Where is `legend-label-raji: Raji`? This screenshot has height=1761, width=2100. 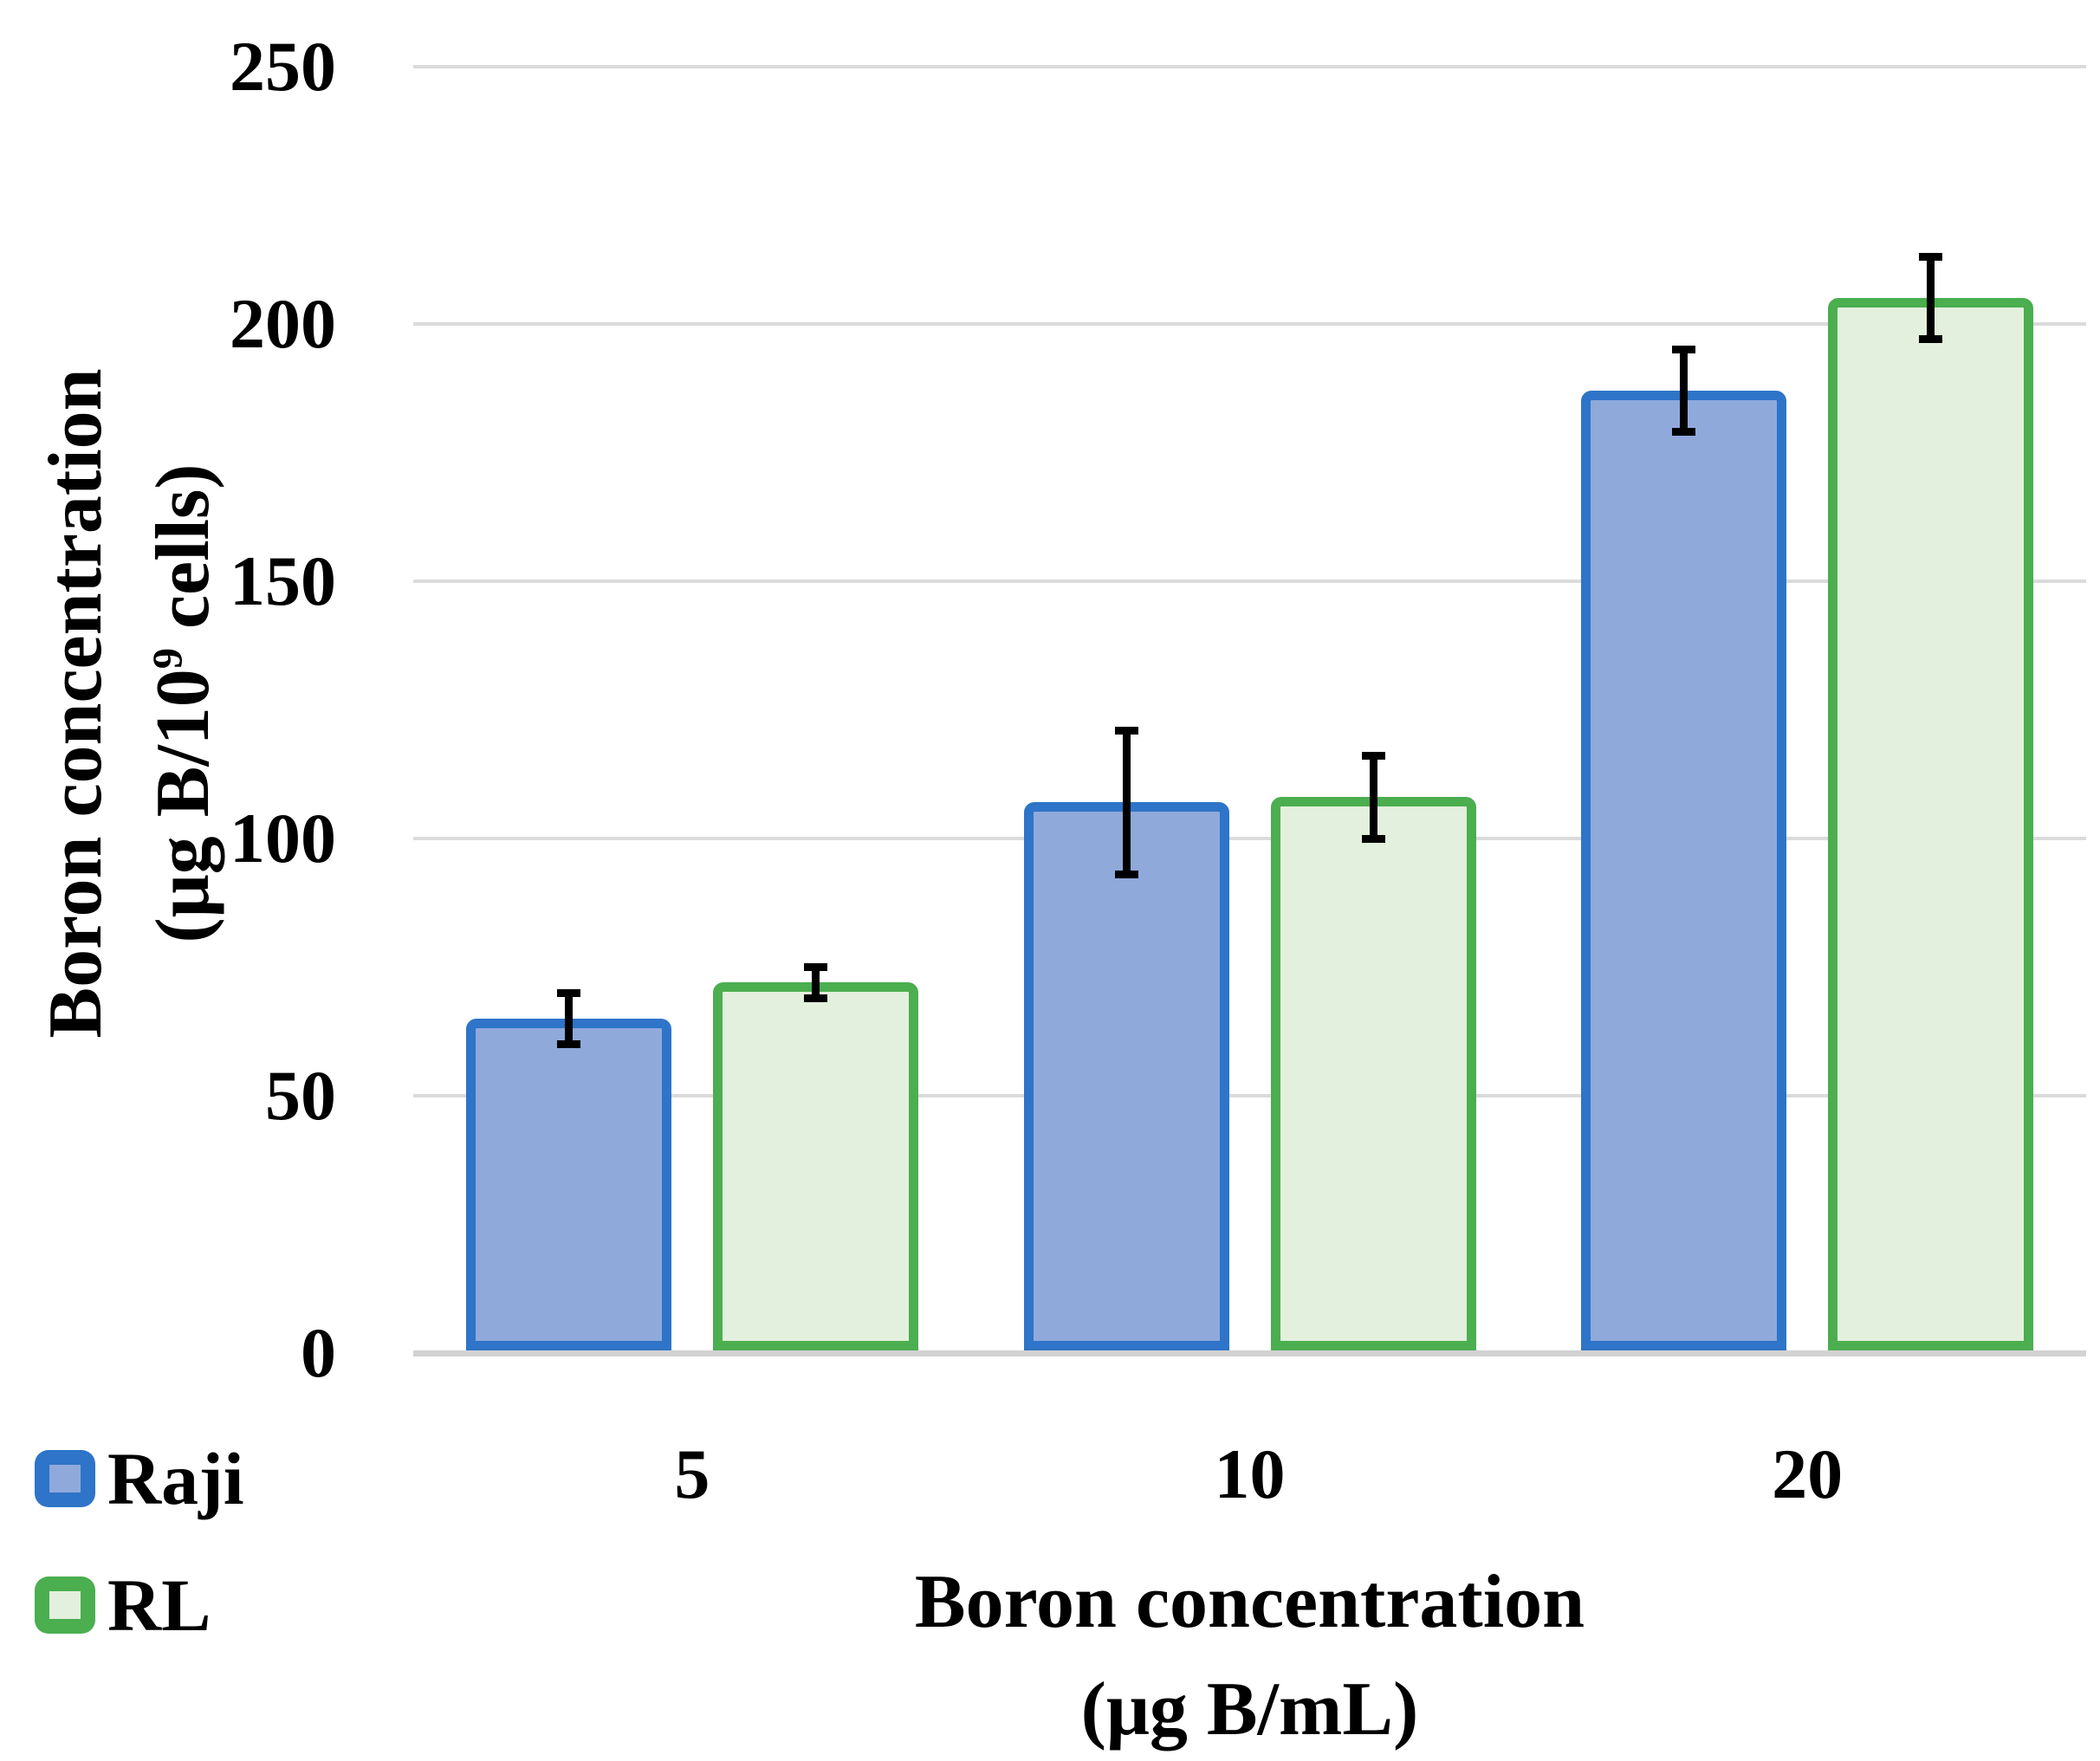
legend-label-raji: Raji is located at coordinates (175, 1478).